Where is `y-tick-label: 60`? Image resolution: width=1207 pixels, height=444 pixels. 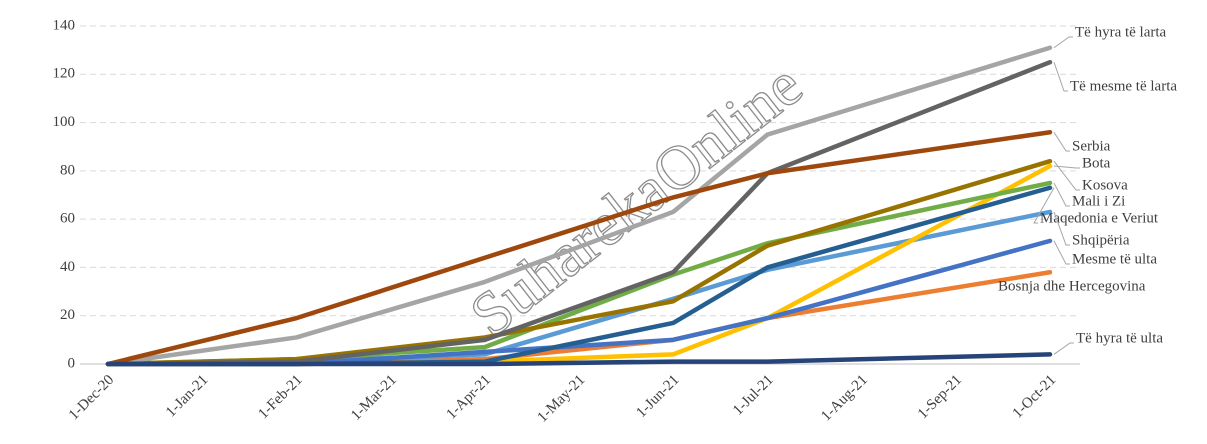 y-tick-label: 60 is located at coordinates (67, 219).